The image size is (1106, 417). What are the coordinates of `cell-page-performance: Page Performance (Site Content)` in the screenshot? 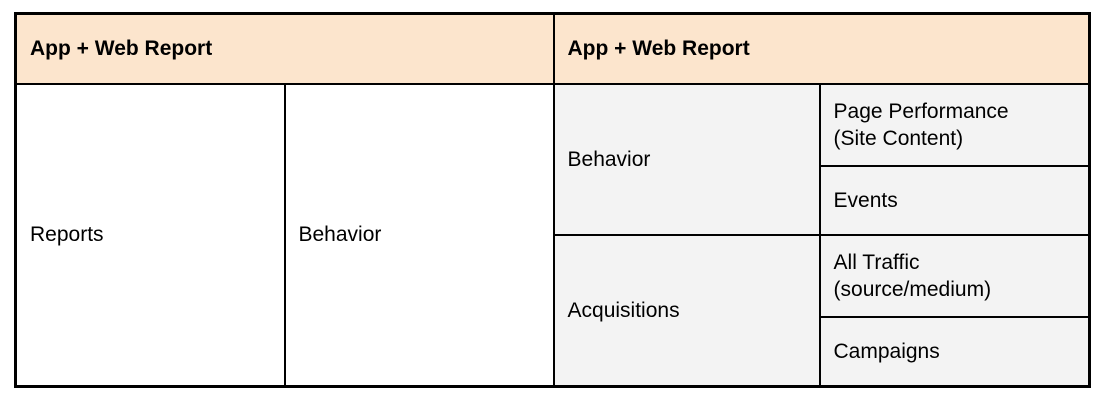 It's located at (954, 125).